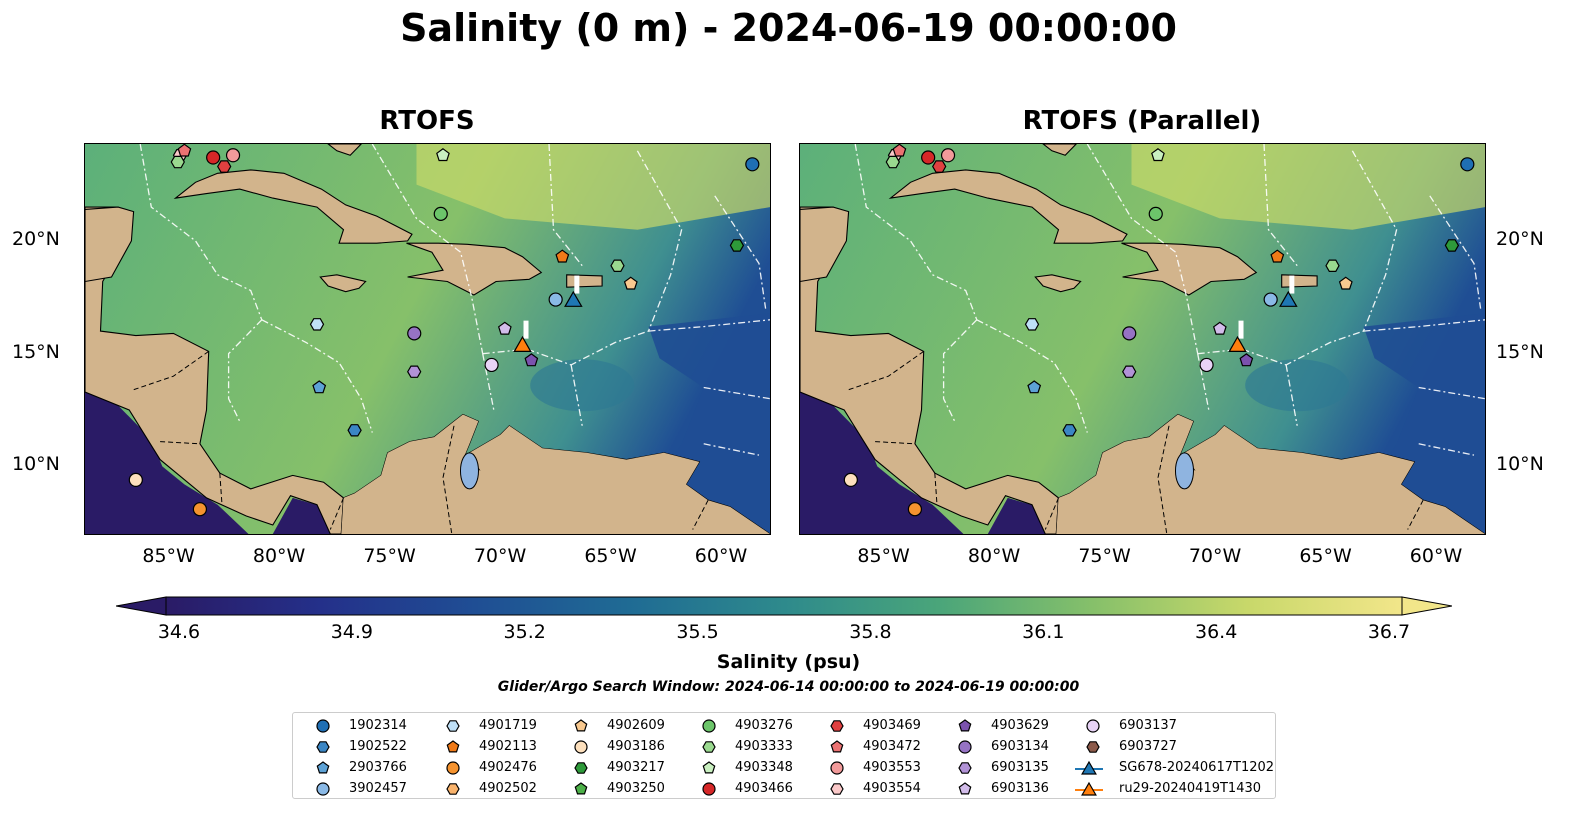 The height and width of the screenshot is (827, 1577). I want to click on colorbar-tick-label: 35.5, so click(697, 632).